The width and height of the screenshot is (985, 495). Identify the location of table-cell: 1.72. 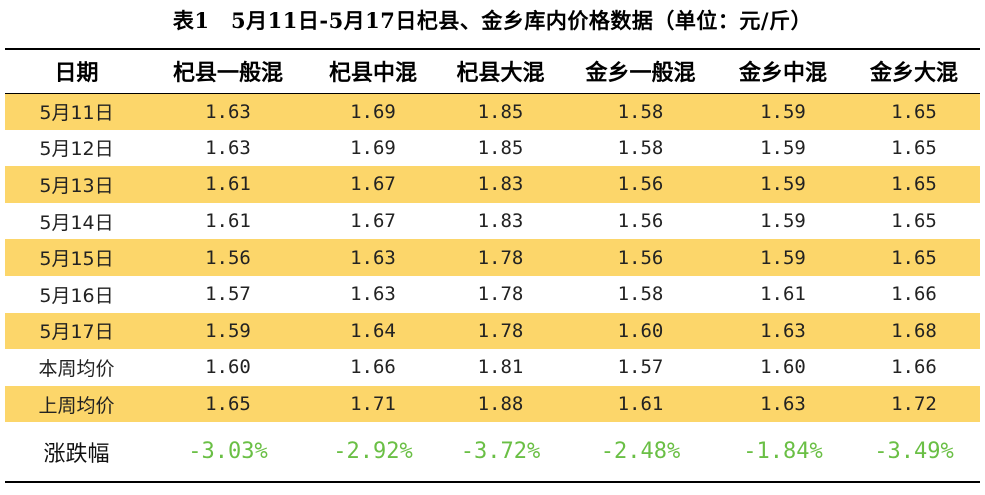
(914, 404).